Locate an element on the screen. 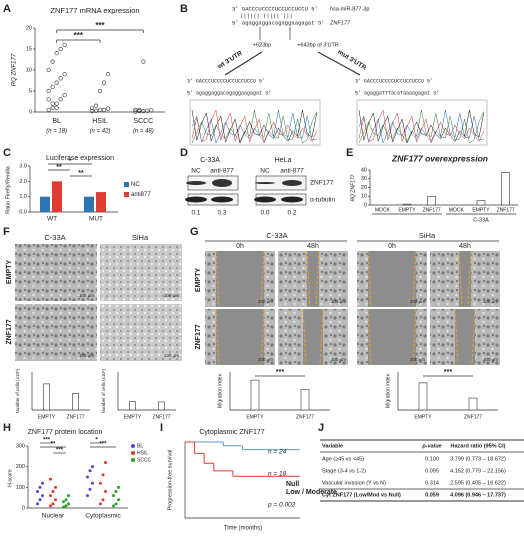 The image size is (524, 550). label: (n = 48) is located at coordinates (143, 132).